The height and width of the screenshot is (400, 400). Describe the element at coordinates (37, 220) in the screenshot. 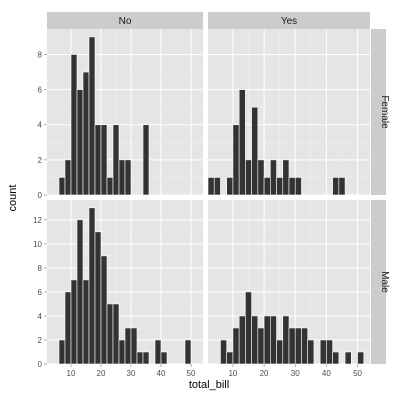

I see `y-tick-label: 12` at that location.